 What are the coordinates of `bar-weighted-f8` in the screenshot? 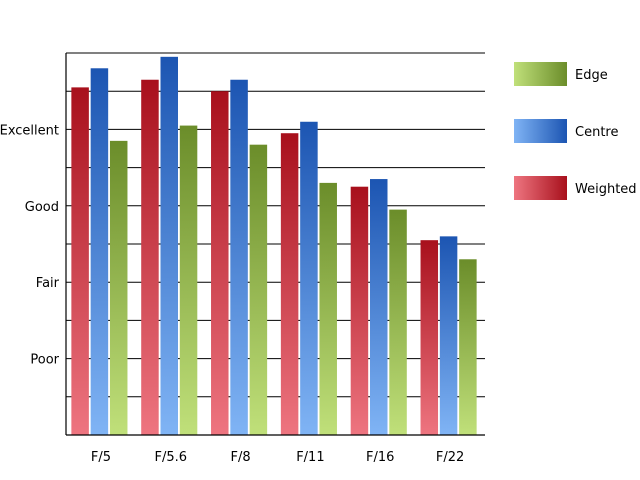 It's located at (220, 263).